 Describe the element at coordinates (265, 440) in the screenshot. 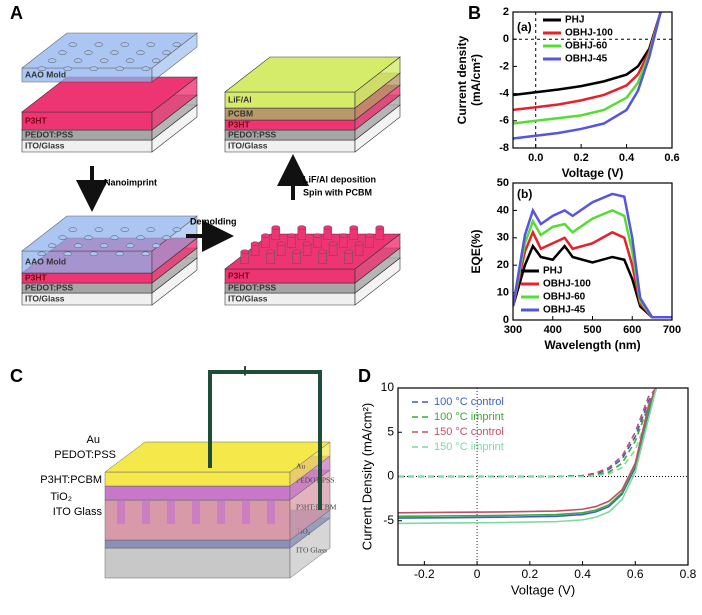

I see `circuit` at that location.